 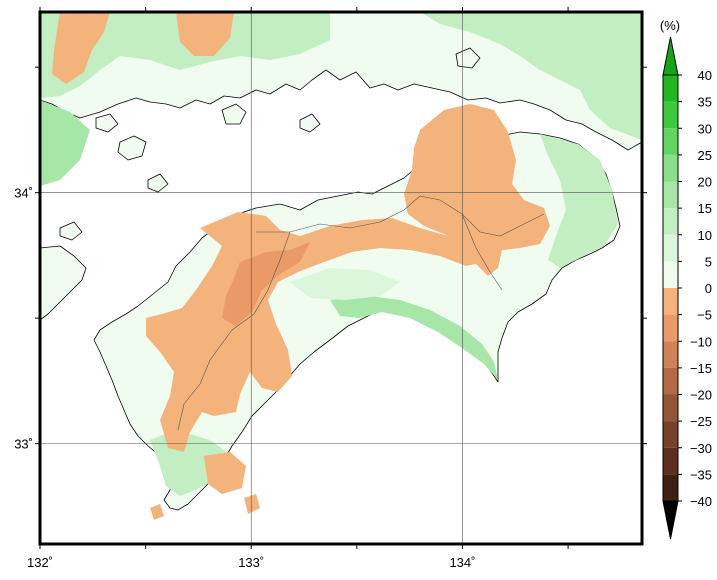 I want to click on colorbar-tick-label: 30, so click(x=705, y=128).